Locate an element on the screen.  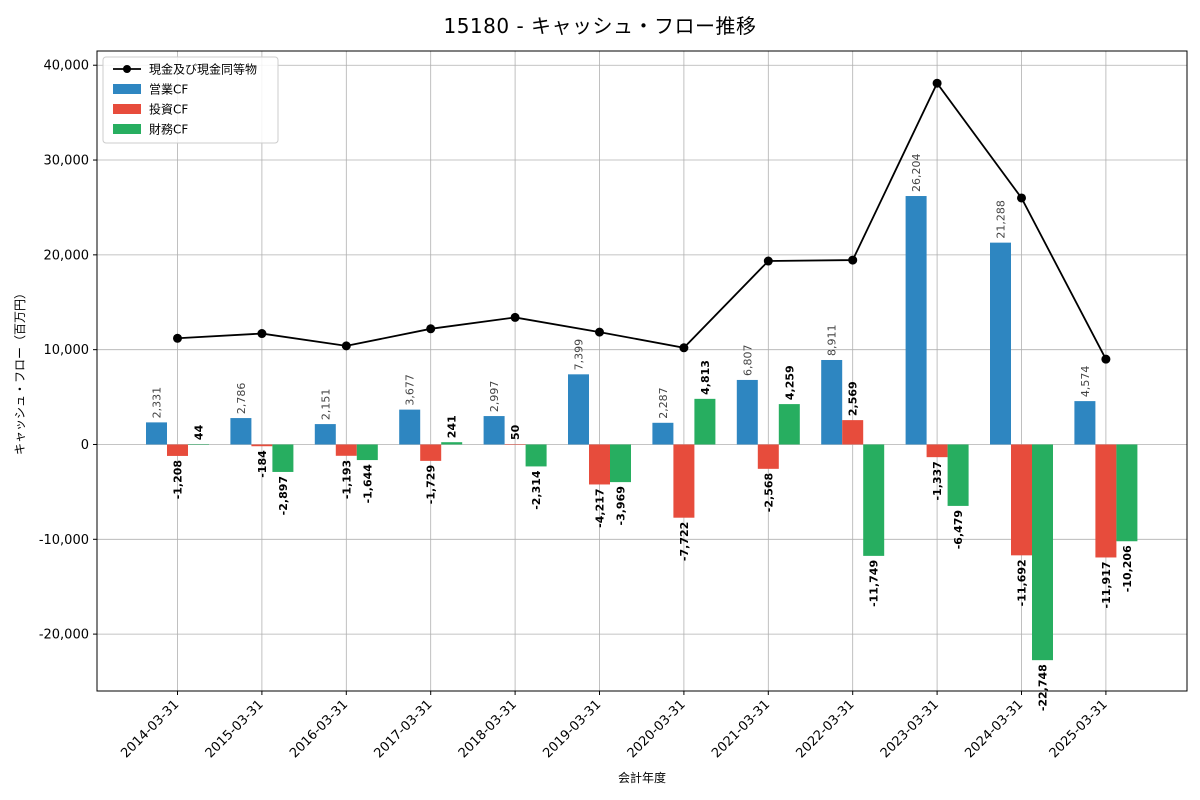
bar-value-label: 4,574 is located at coordinates (1085, 382).